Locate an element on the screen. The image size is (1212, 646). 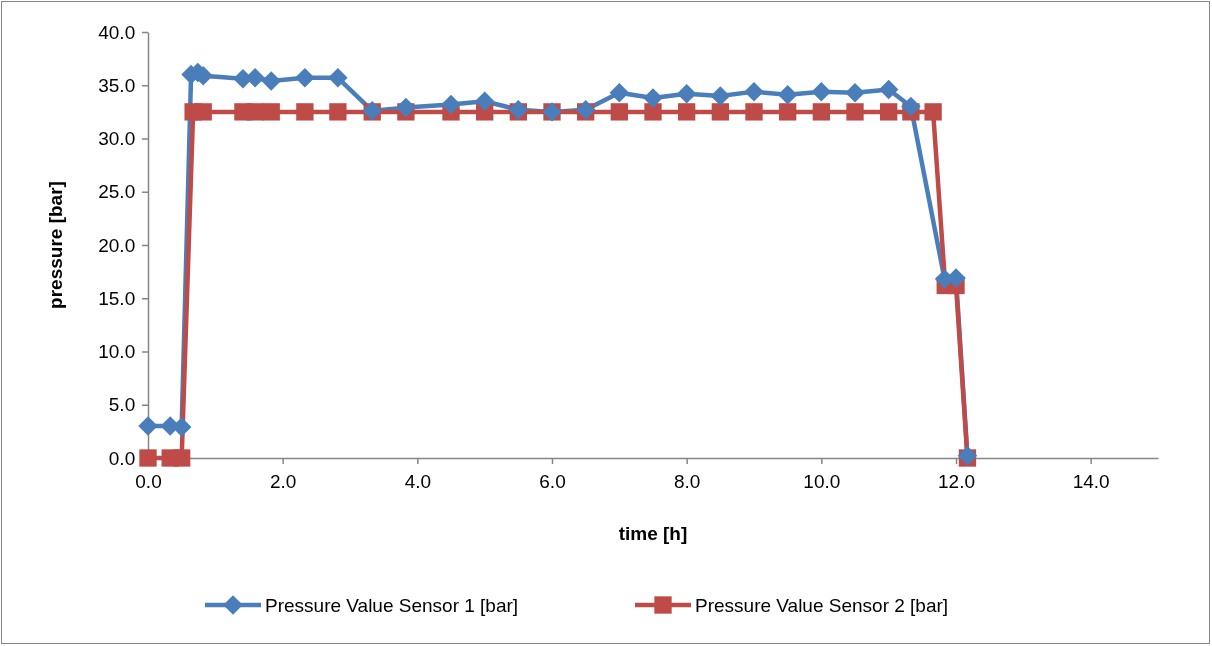
legend-label: Pressure Value Sensor 1 [bar] is located at coordinates (392, 605).